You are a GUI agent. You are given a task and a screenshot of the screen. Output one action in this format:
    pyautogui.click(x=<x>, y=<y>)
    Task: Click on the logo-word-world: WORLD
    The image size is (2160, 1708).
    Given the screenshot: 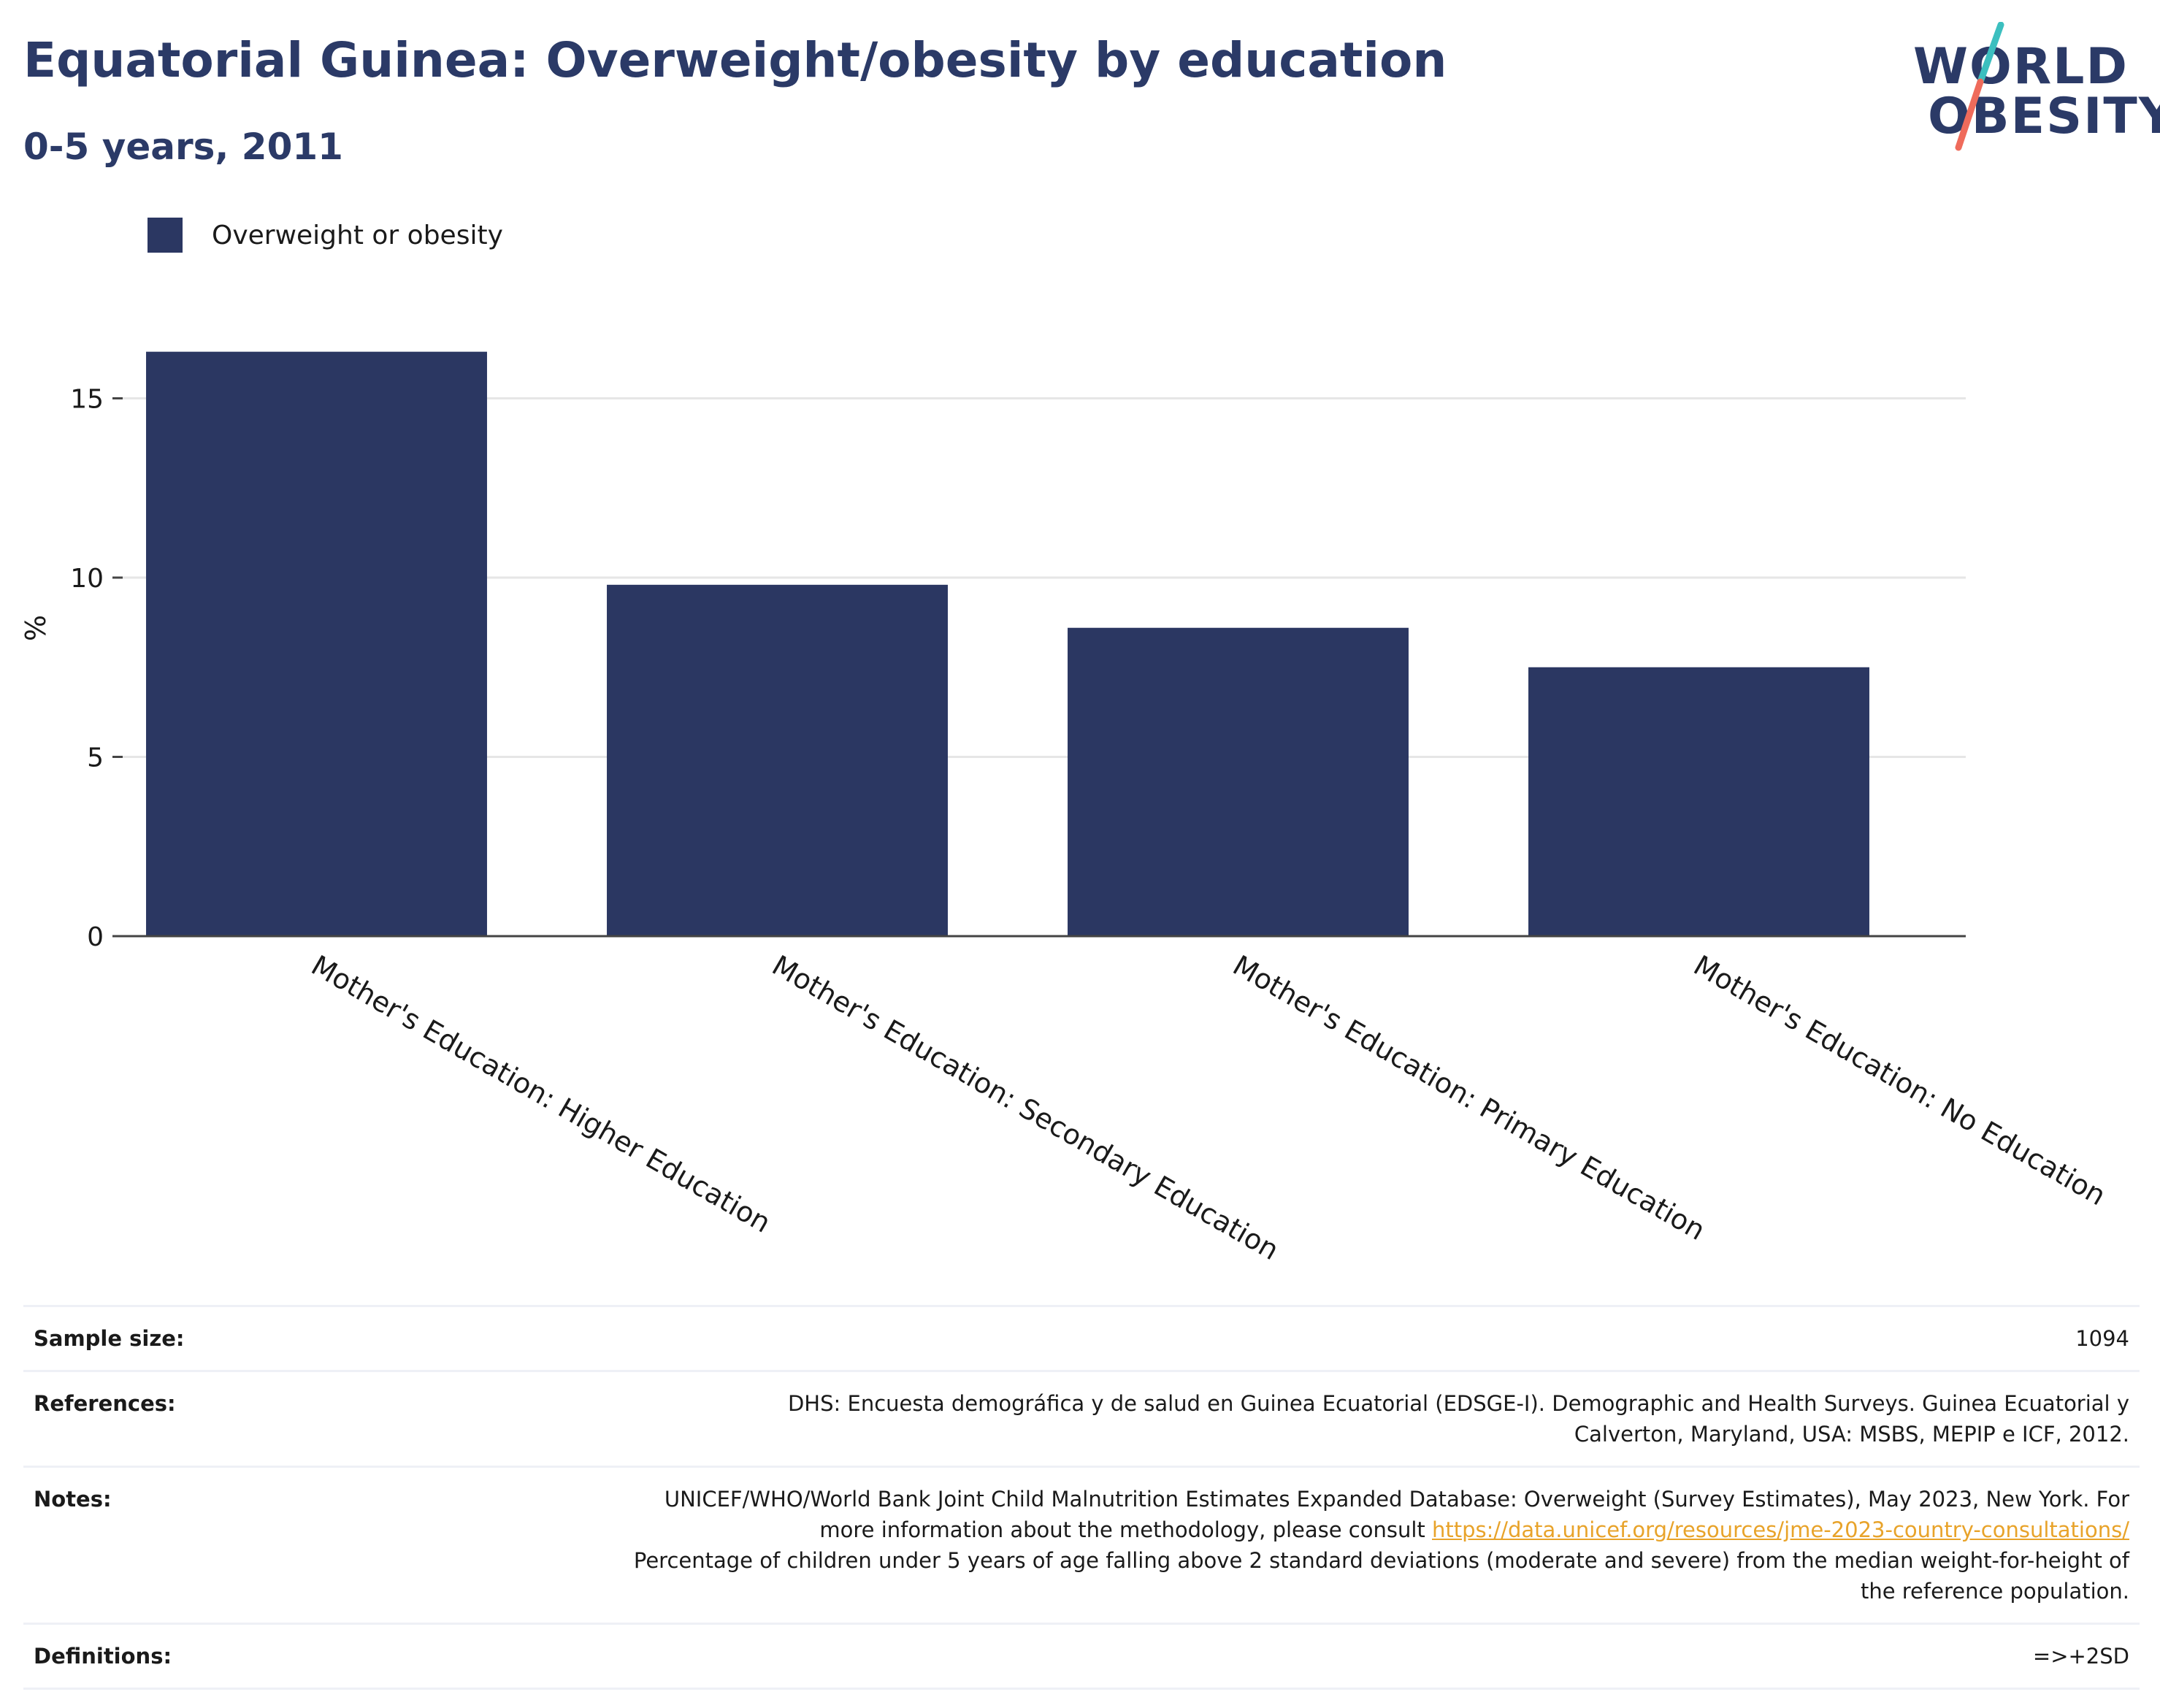 What is the action you would take?
    pyautogui.click(x=2021, y=67)
    